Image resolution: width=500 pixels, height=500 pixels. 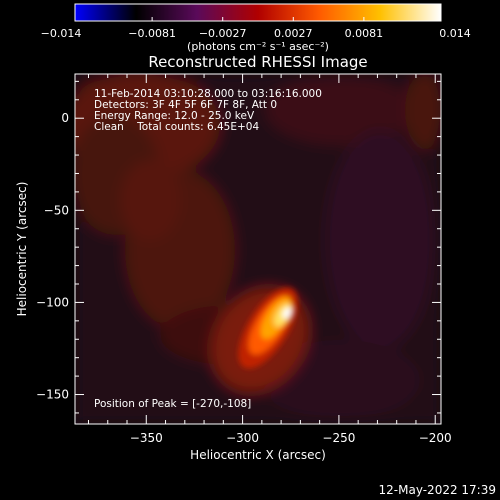 I want to click on colorbar-tick-label: 0.0027, so click(x=293, y=33).